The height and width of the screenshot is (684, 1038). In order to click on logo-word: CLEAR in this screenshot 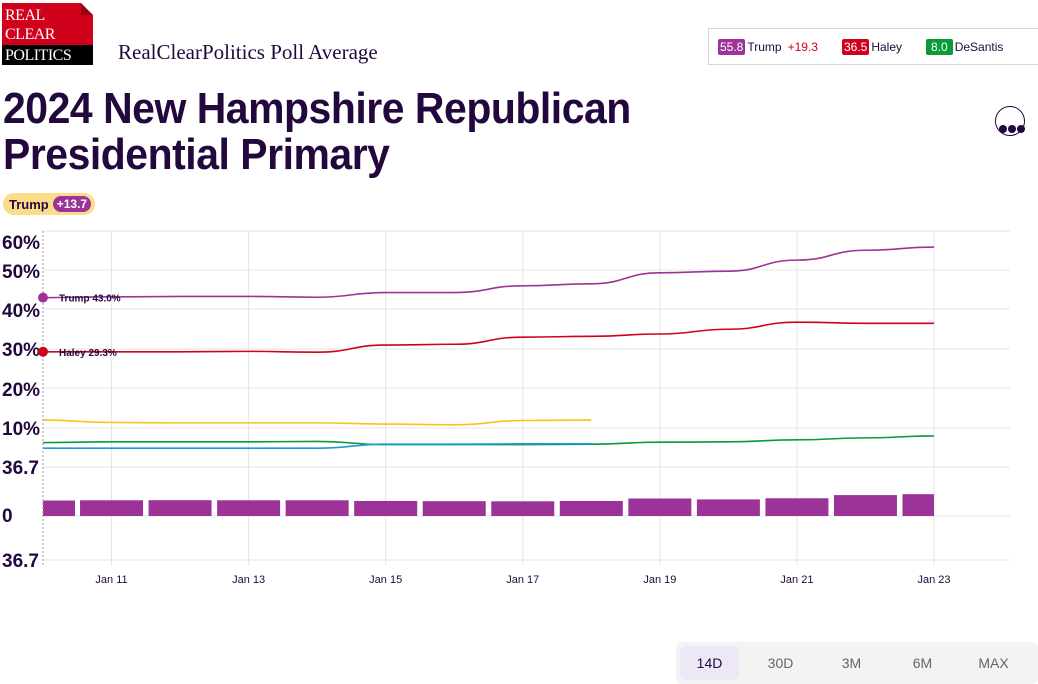, I will do `click(30, 34)`.